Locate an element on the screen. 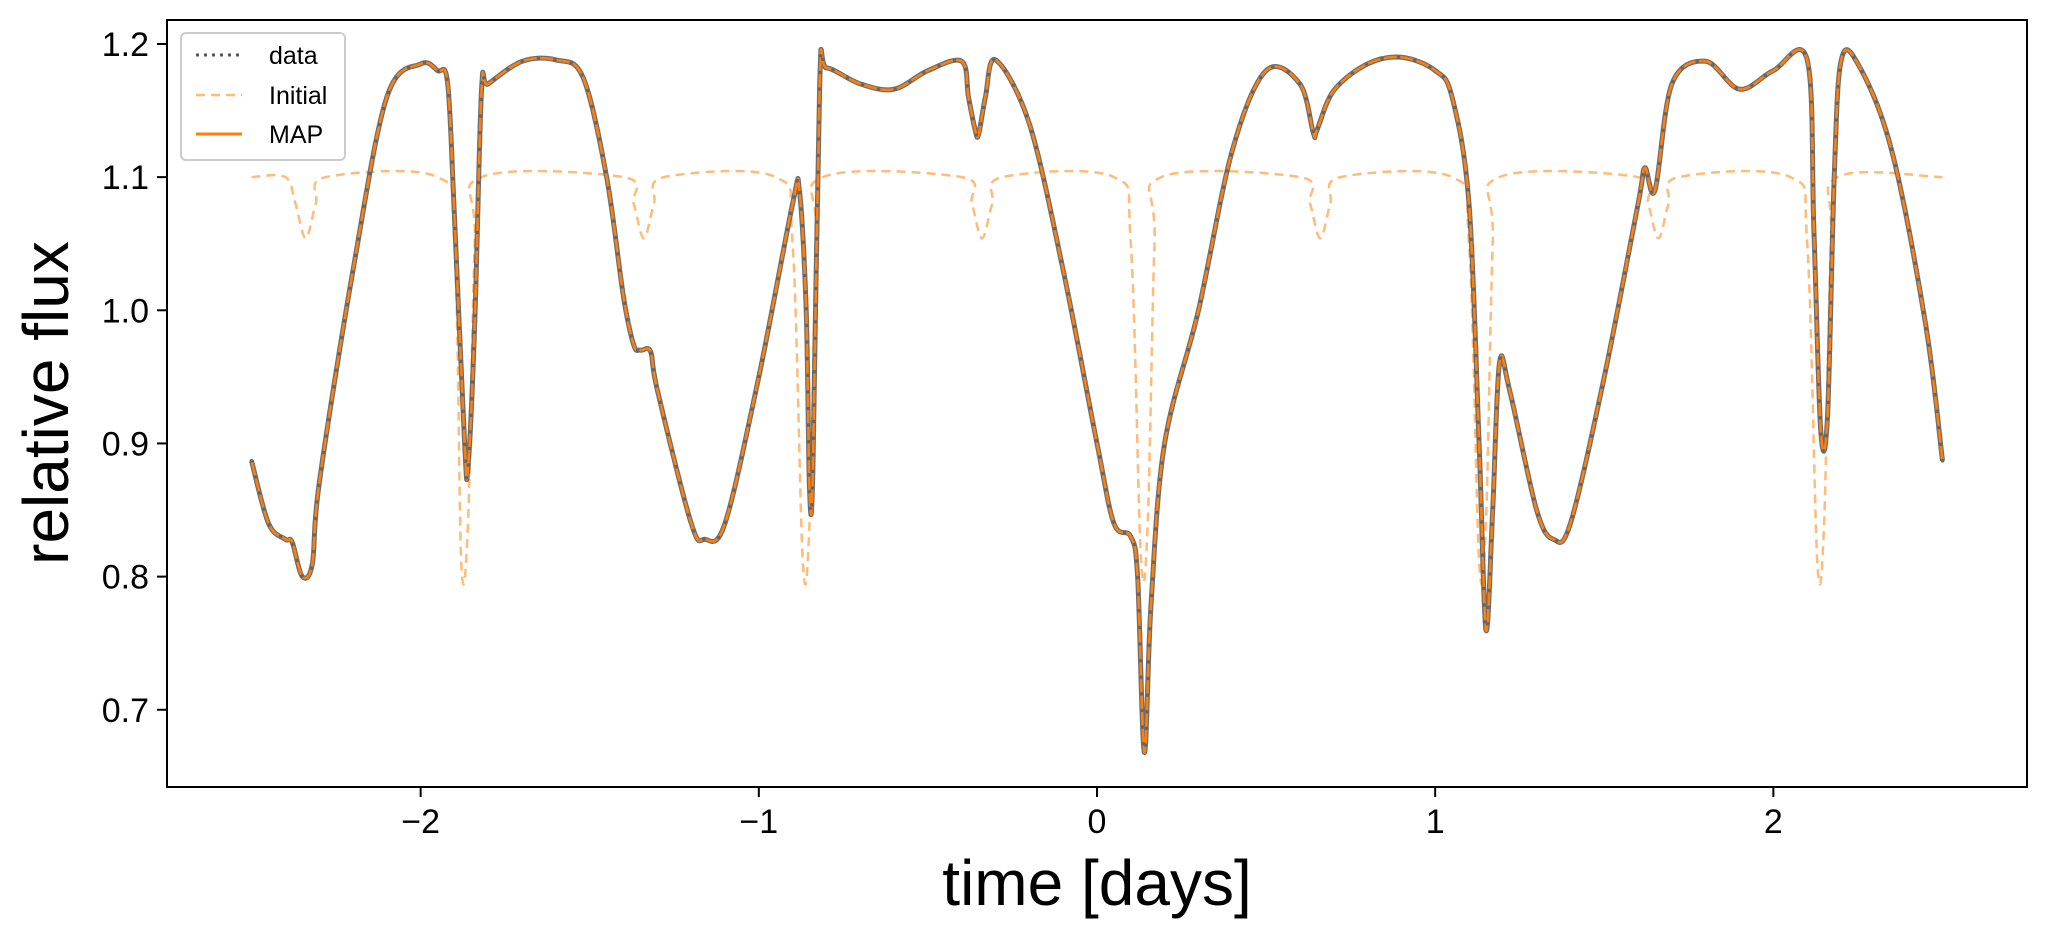  x-tick-label: 2 is located at coordinates (1773, 822).